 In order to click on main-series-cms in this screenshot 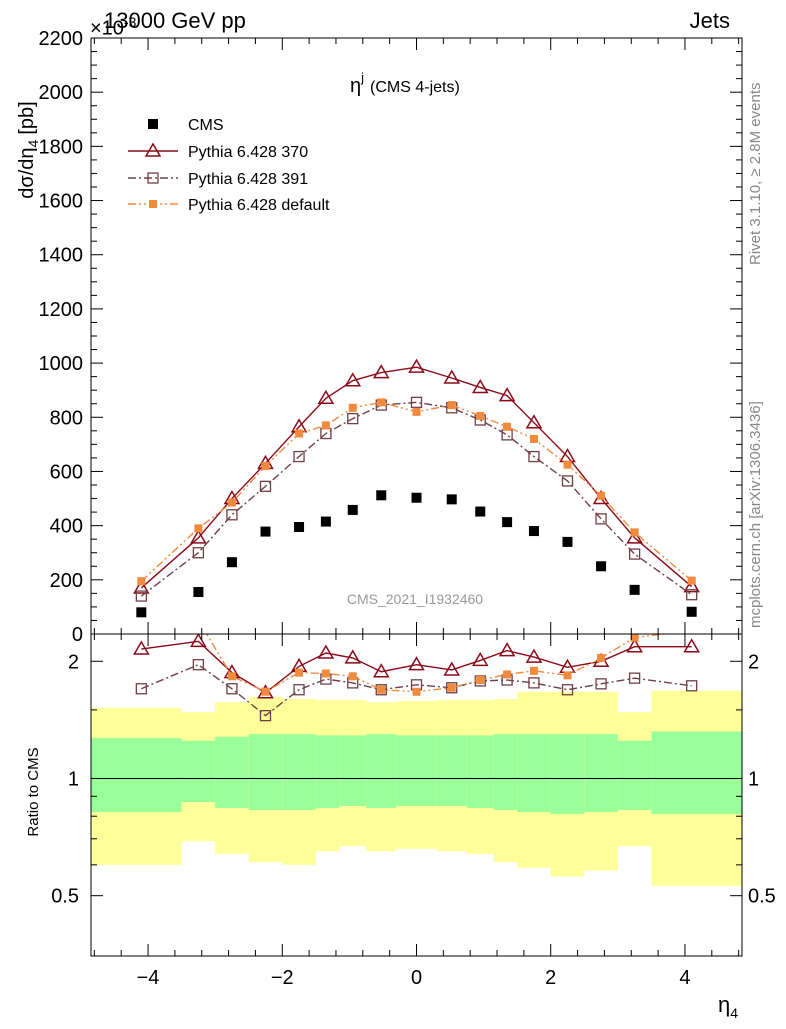, I will do `click(416, 554)`.